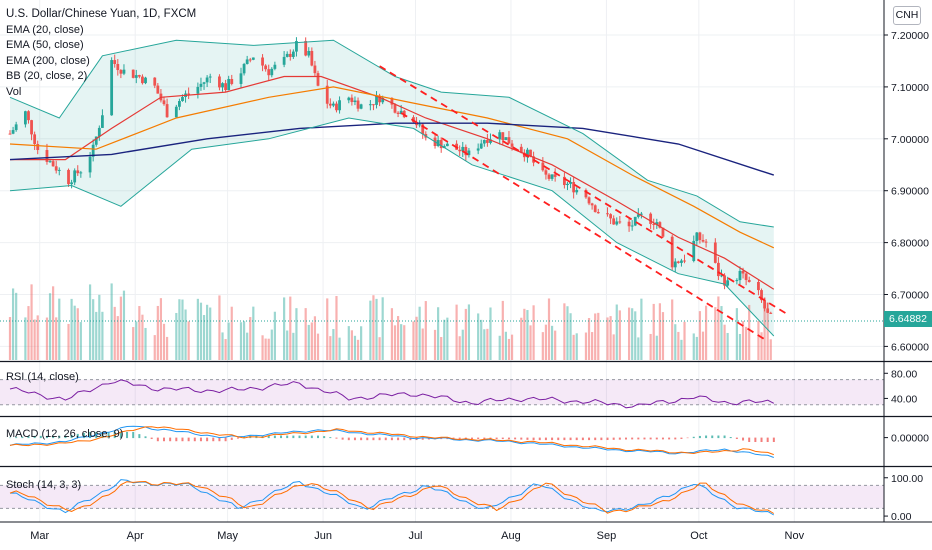 The width and height of the screenshot is (932, 550). I want to click on legend-volume: Vol, so click(14, 91).